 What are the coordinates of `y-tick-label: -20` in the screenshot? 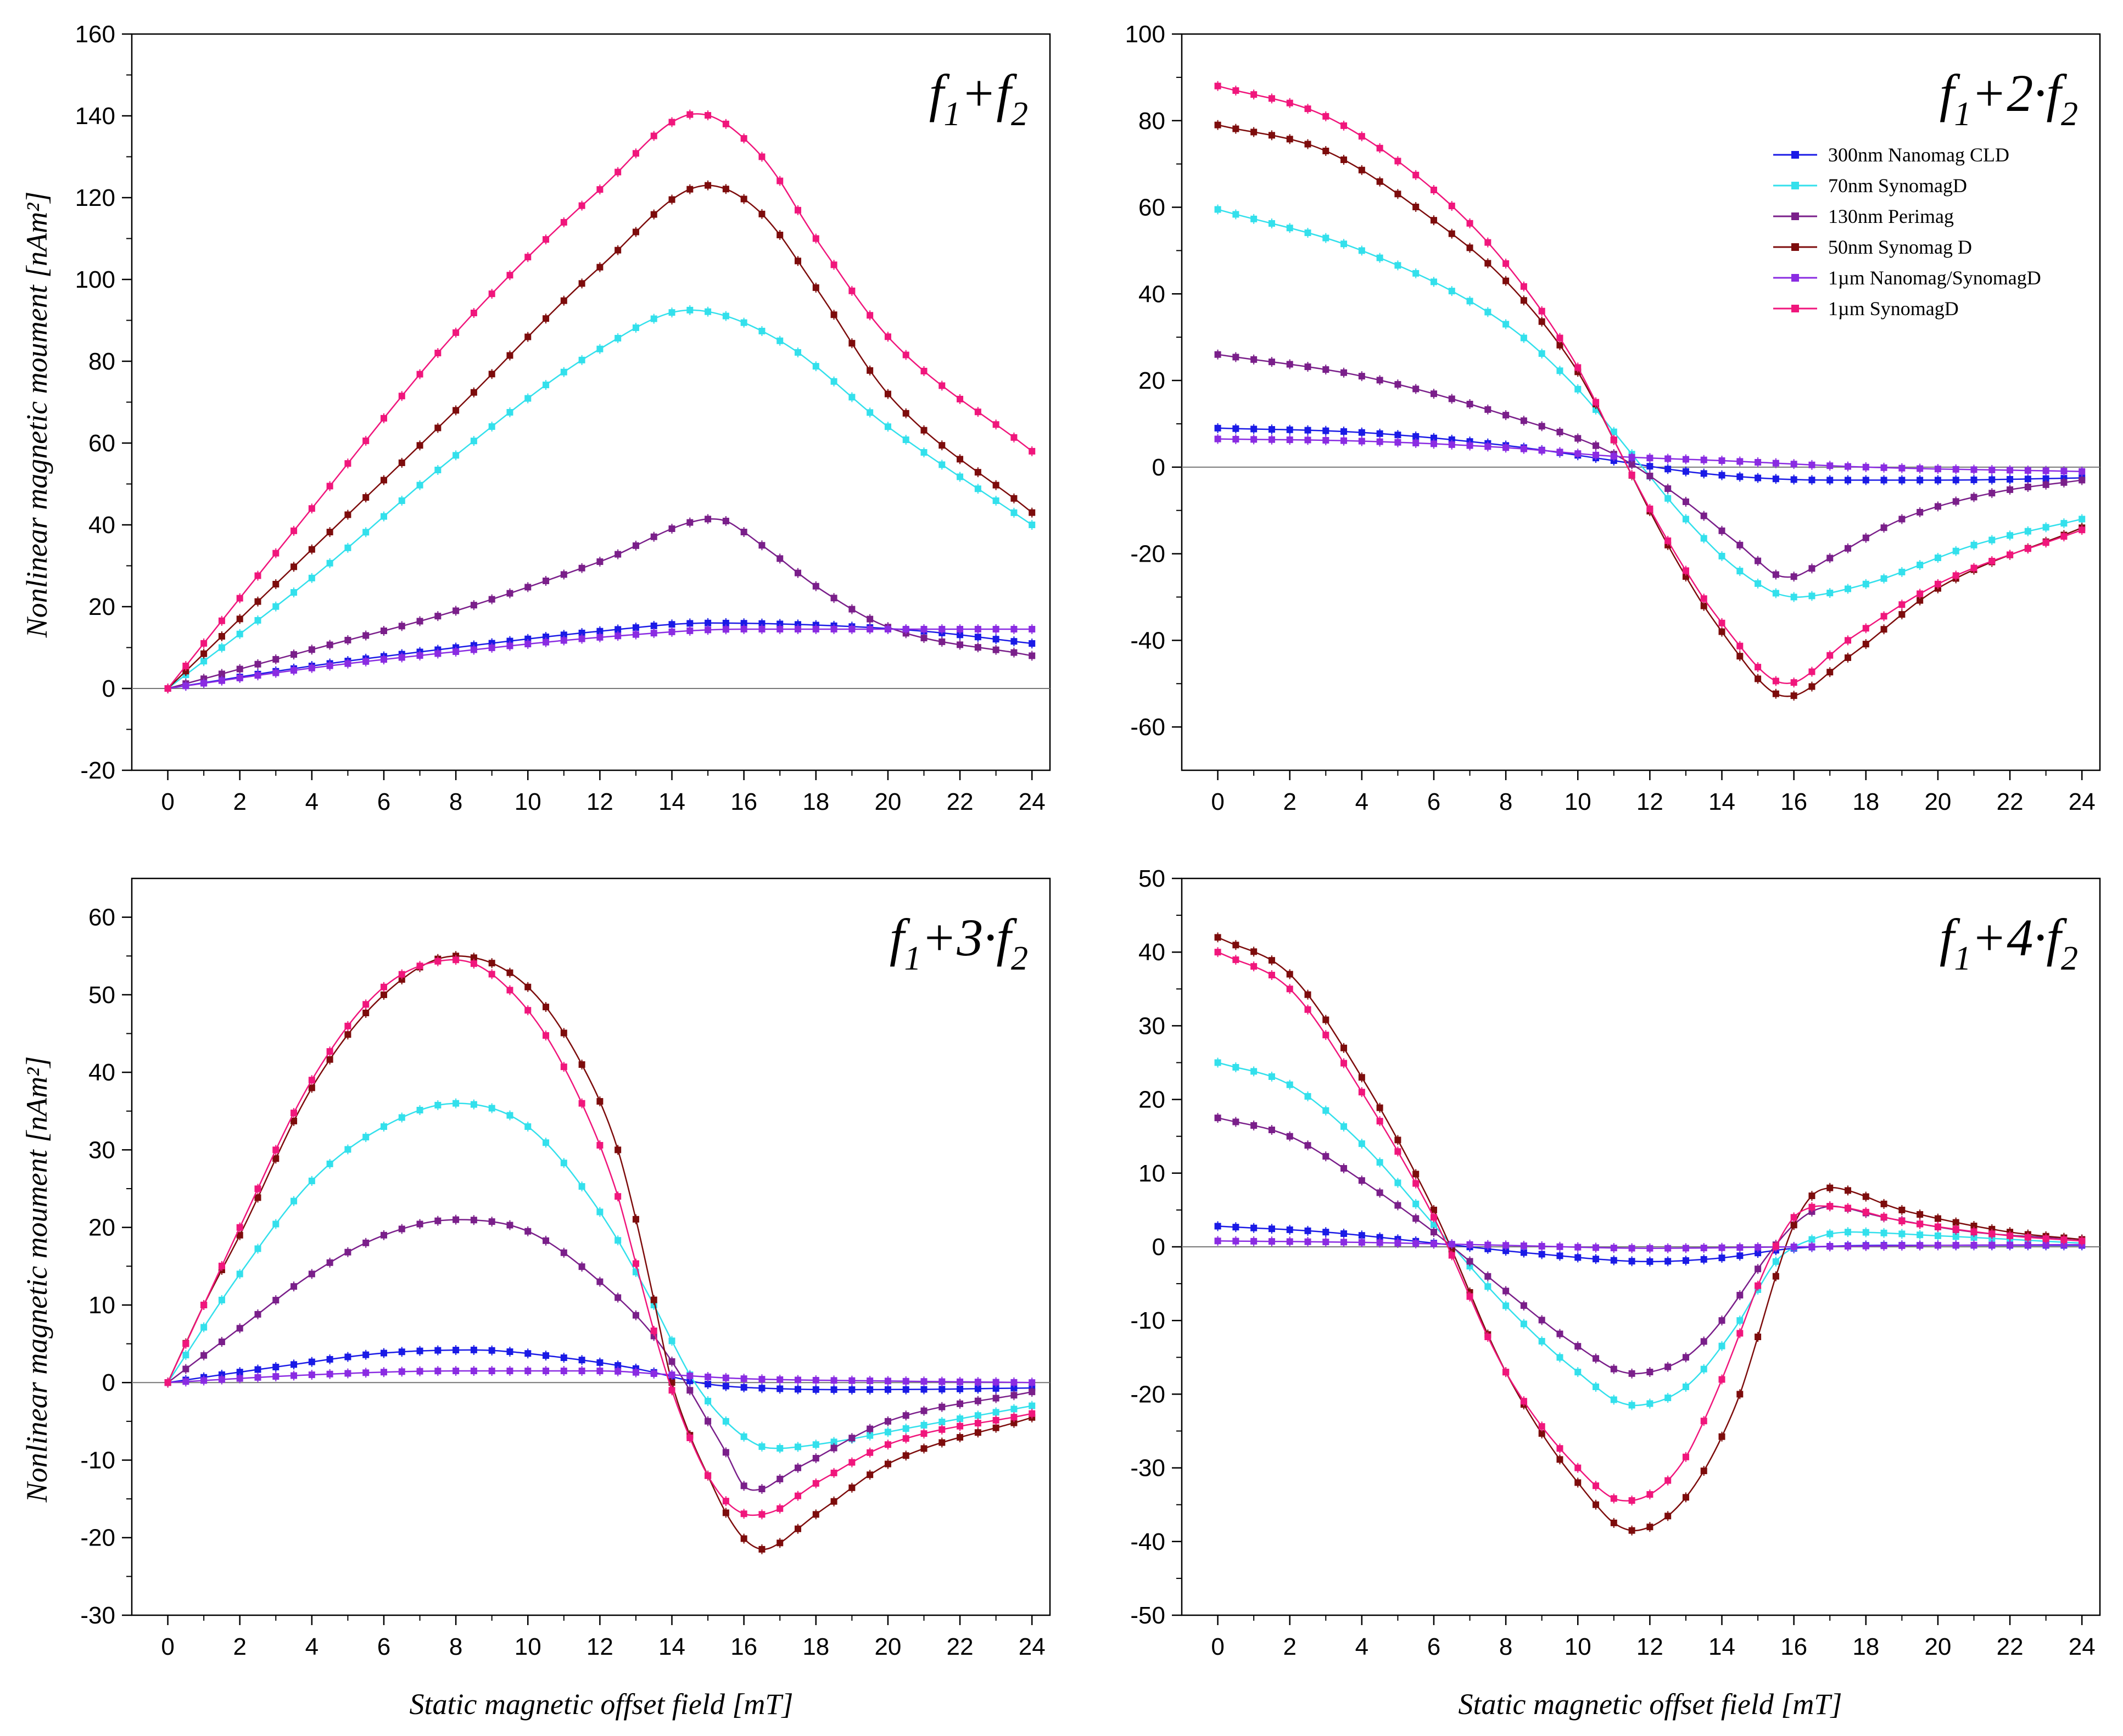 It's located at (97, 770).